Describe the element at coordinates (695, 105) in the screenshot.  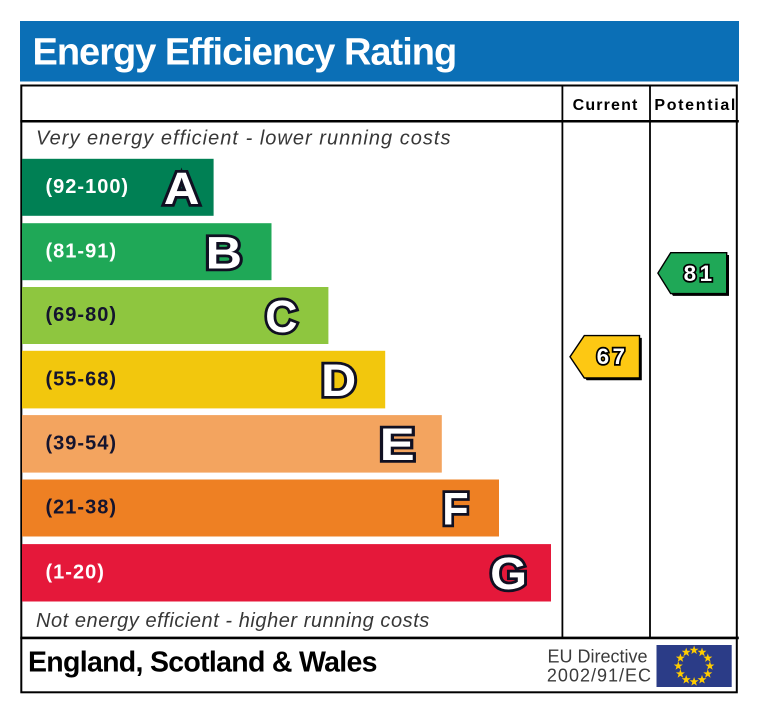
I see `svg-text: Potential` at that location.